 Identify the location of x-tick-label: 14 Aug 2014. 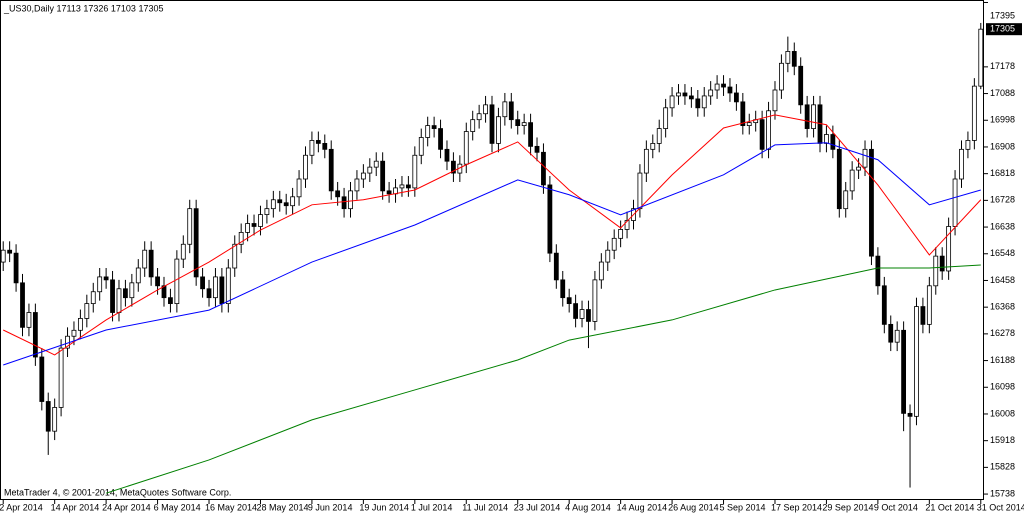
(642, 507).